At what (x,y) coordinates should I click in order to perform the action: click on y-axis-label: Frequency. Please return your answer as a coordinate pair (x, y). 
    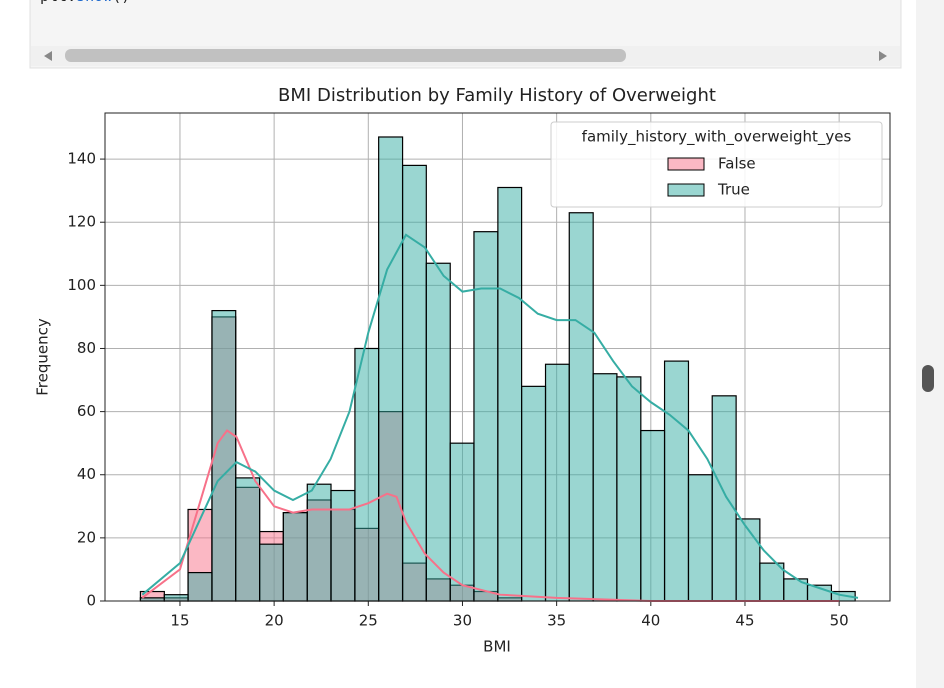
    Looking at the image, I should click on (43, 357).